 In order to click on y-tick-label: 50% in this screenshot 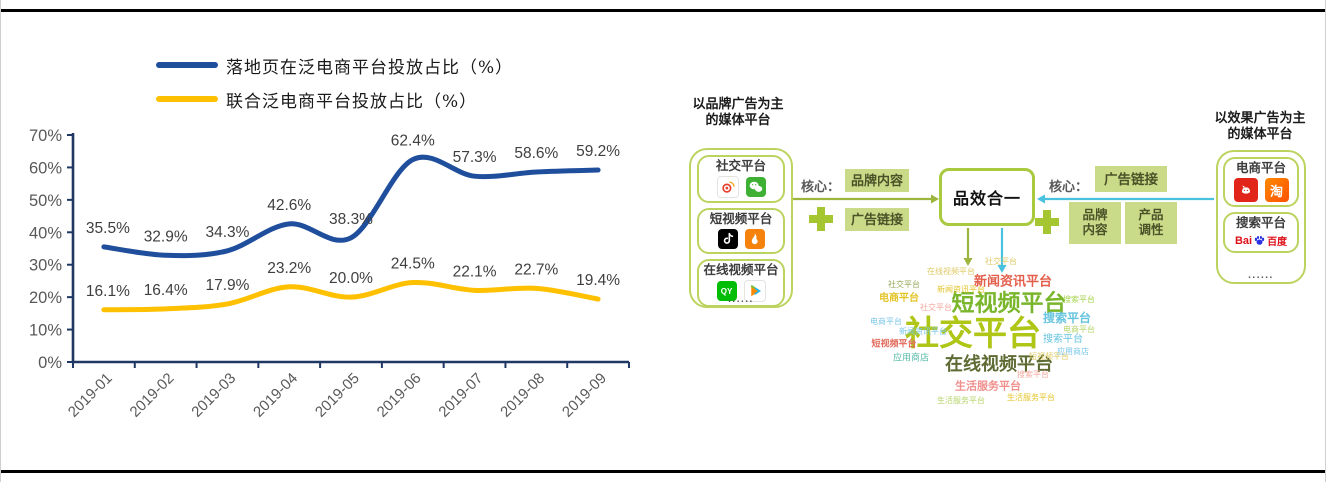, I will do `click(45, 201)`.